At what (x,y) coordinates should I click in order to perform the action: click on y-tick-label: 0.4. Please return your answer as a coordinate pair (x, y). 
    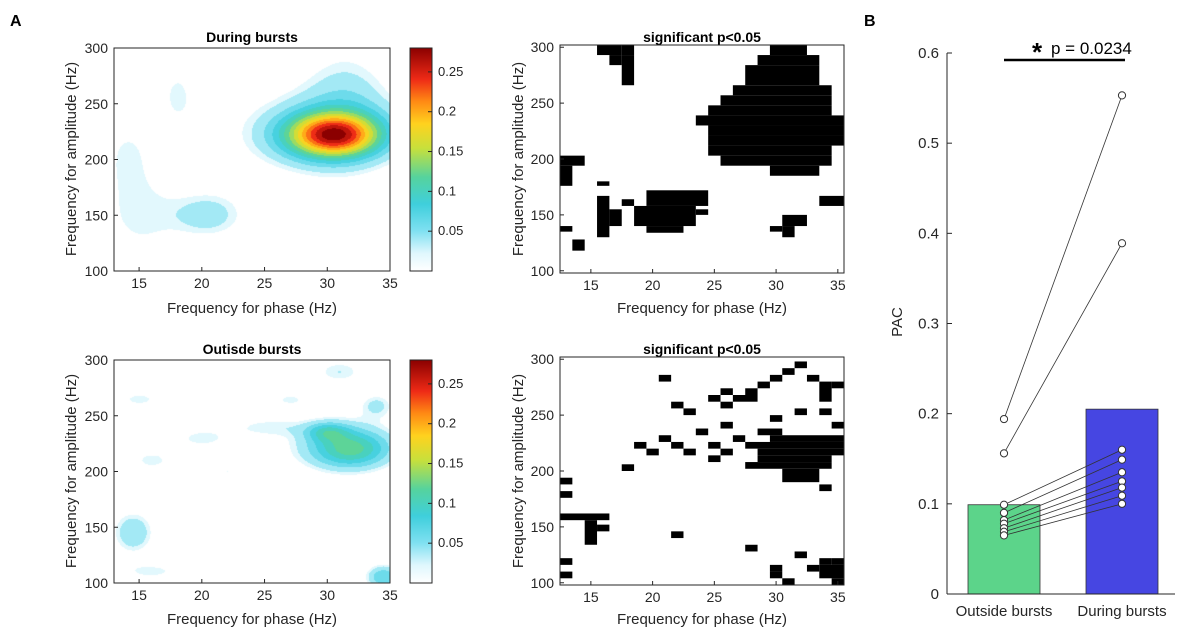
    Looking at the image, I should click on (928, 233).